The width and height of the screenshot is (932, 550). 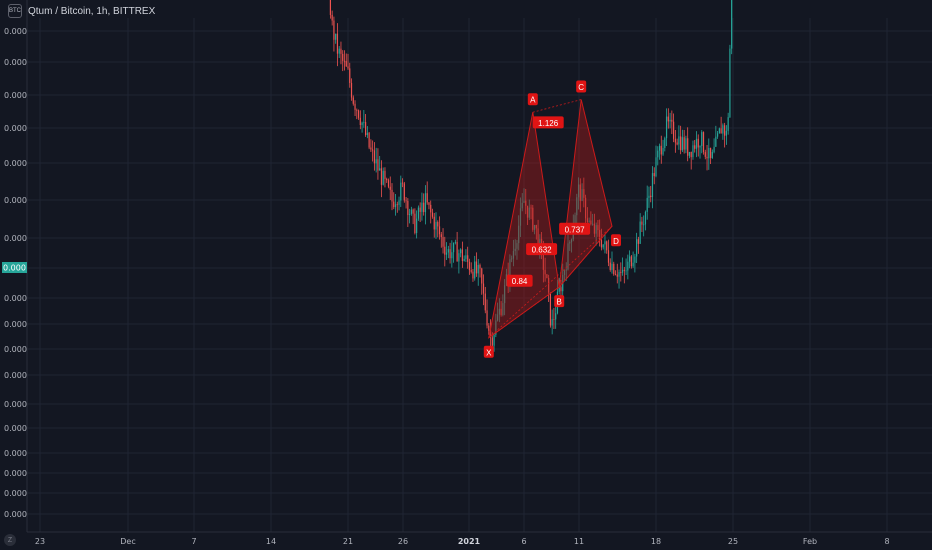 What do you see at coordinates (92, 11) in the screenshot?
I see `symbol-title: Qtum / Bitcoin, 1h, BITTREX` at bounding box center [92, 11].